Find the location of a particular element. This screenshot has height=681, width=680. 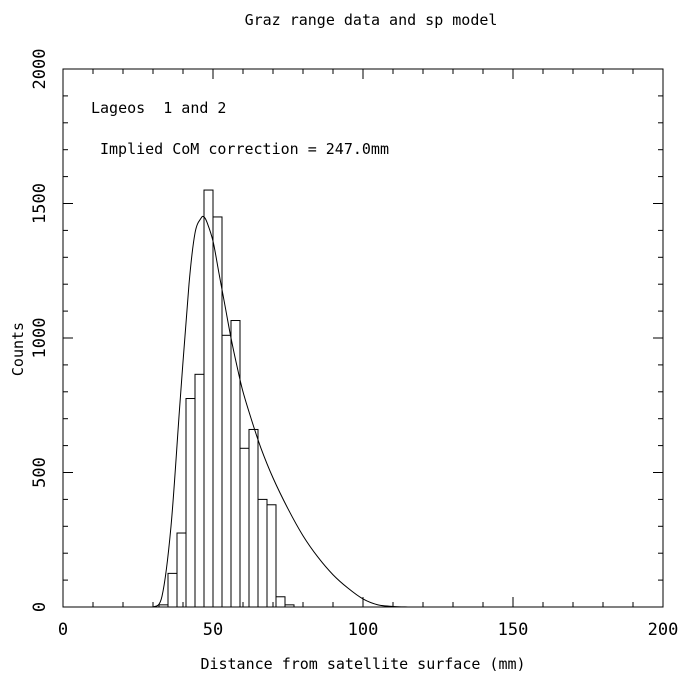

y-tick-label: 0 is located at coordinates (40, 607).